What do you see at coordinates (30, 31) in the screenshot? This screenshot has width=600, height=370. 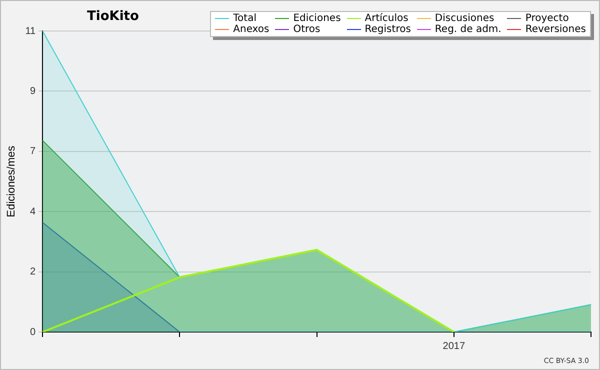 I see `y-tick-label: 11` at bounding box center [30, 31].